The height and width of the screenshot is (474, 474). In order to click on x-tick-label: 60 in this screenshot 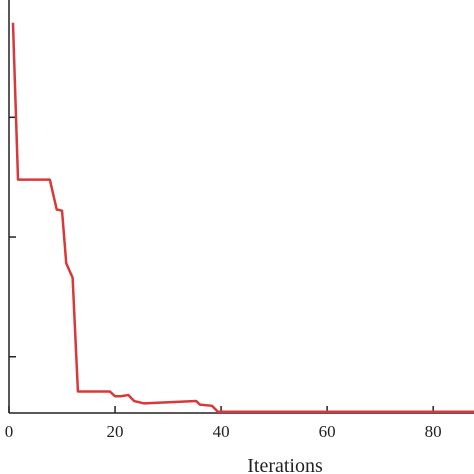, I will do `click(327, 431)`.